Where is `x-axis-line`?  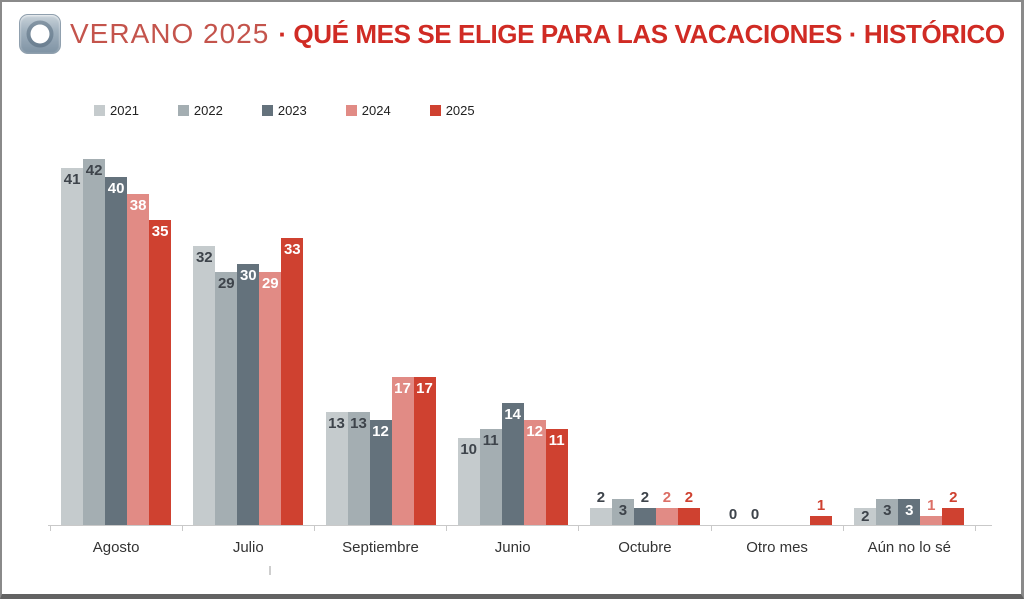
x-axis-line is located at coordinates (520, 525).